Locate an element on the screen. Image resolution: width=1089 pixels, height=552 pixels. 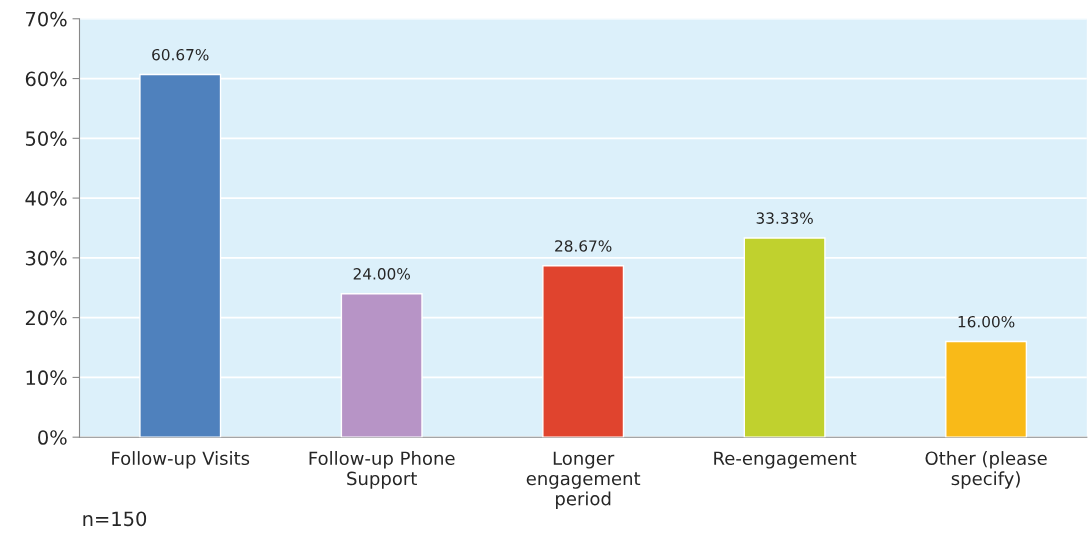
x-tick-label: Re-engagement is located at coordinates (785, 460).